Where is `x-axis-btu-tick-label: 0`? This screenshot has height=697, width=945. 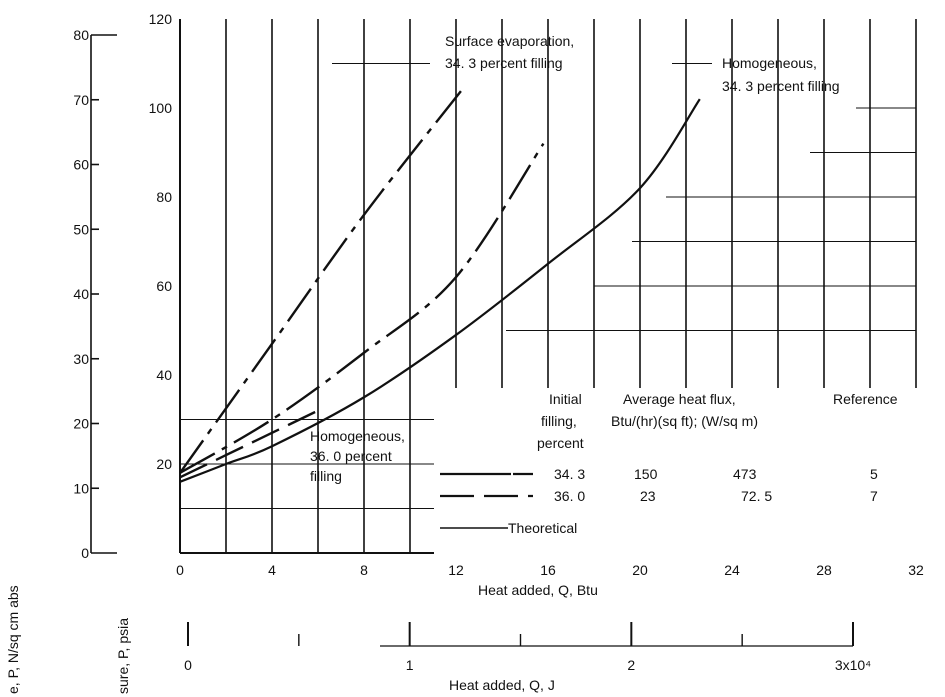
x-axis-btu-tick-label: 0 is located at coordinates (180, 570).